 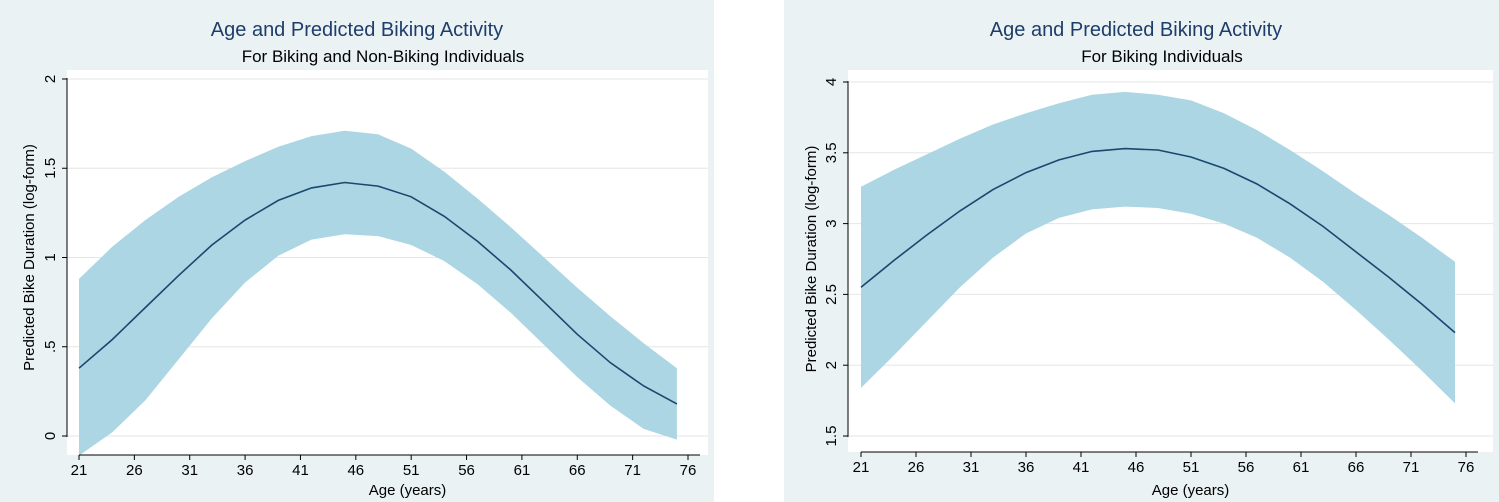 What do you see at coordinates (749, 251) in the screenshot?
I see `panel-gap` at bounding box center [749, 251].